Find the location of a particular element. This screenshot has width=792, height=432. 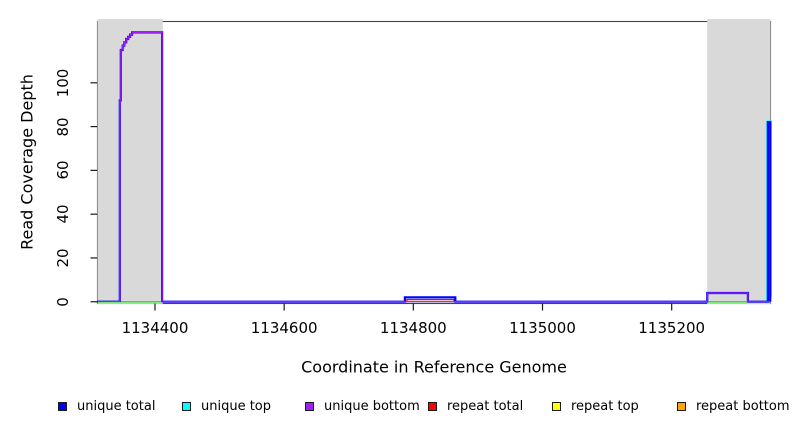

y-axis-title: Read Coverage Depth is located at coordinates (27, 162).